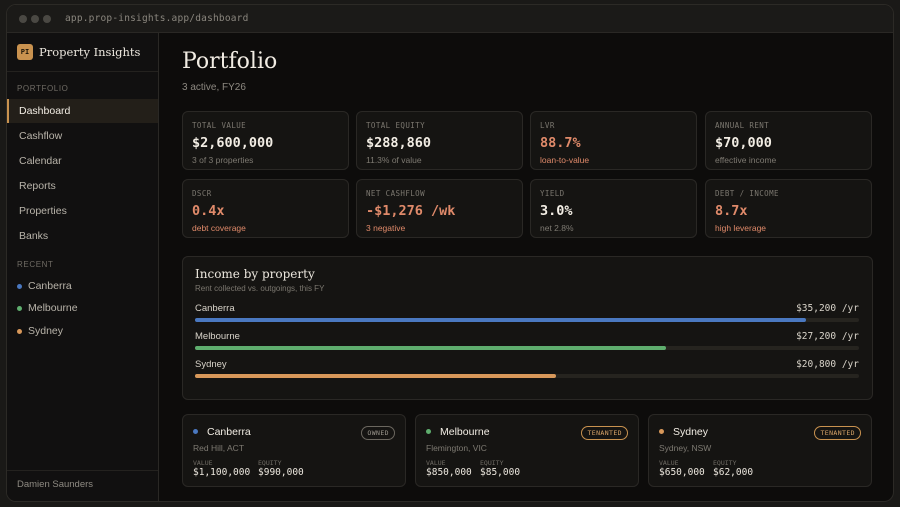  Describe the element at coordinates (556, 211) in the screenshot. I see `stat-value: 3.0%` at that location.